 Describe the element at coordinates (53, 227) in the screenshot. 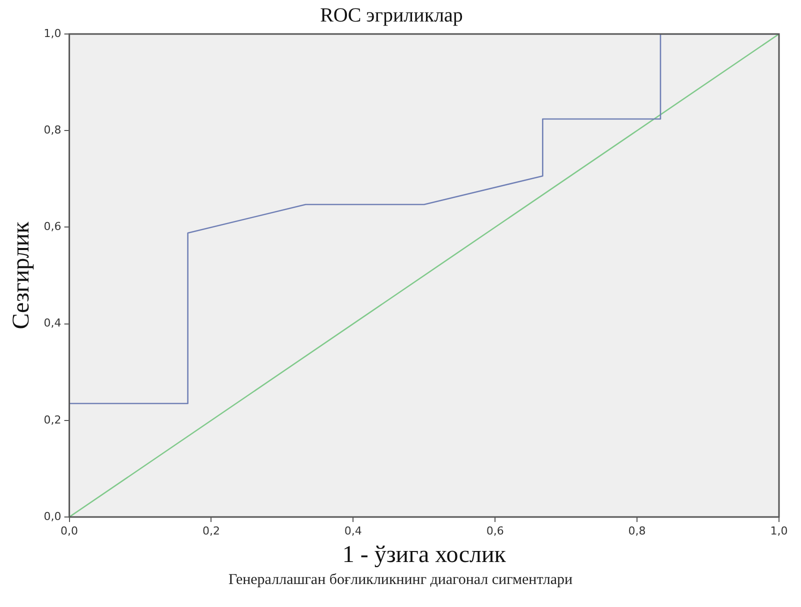

I see `y-tick-label: 0,6` at that location.